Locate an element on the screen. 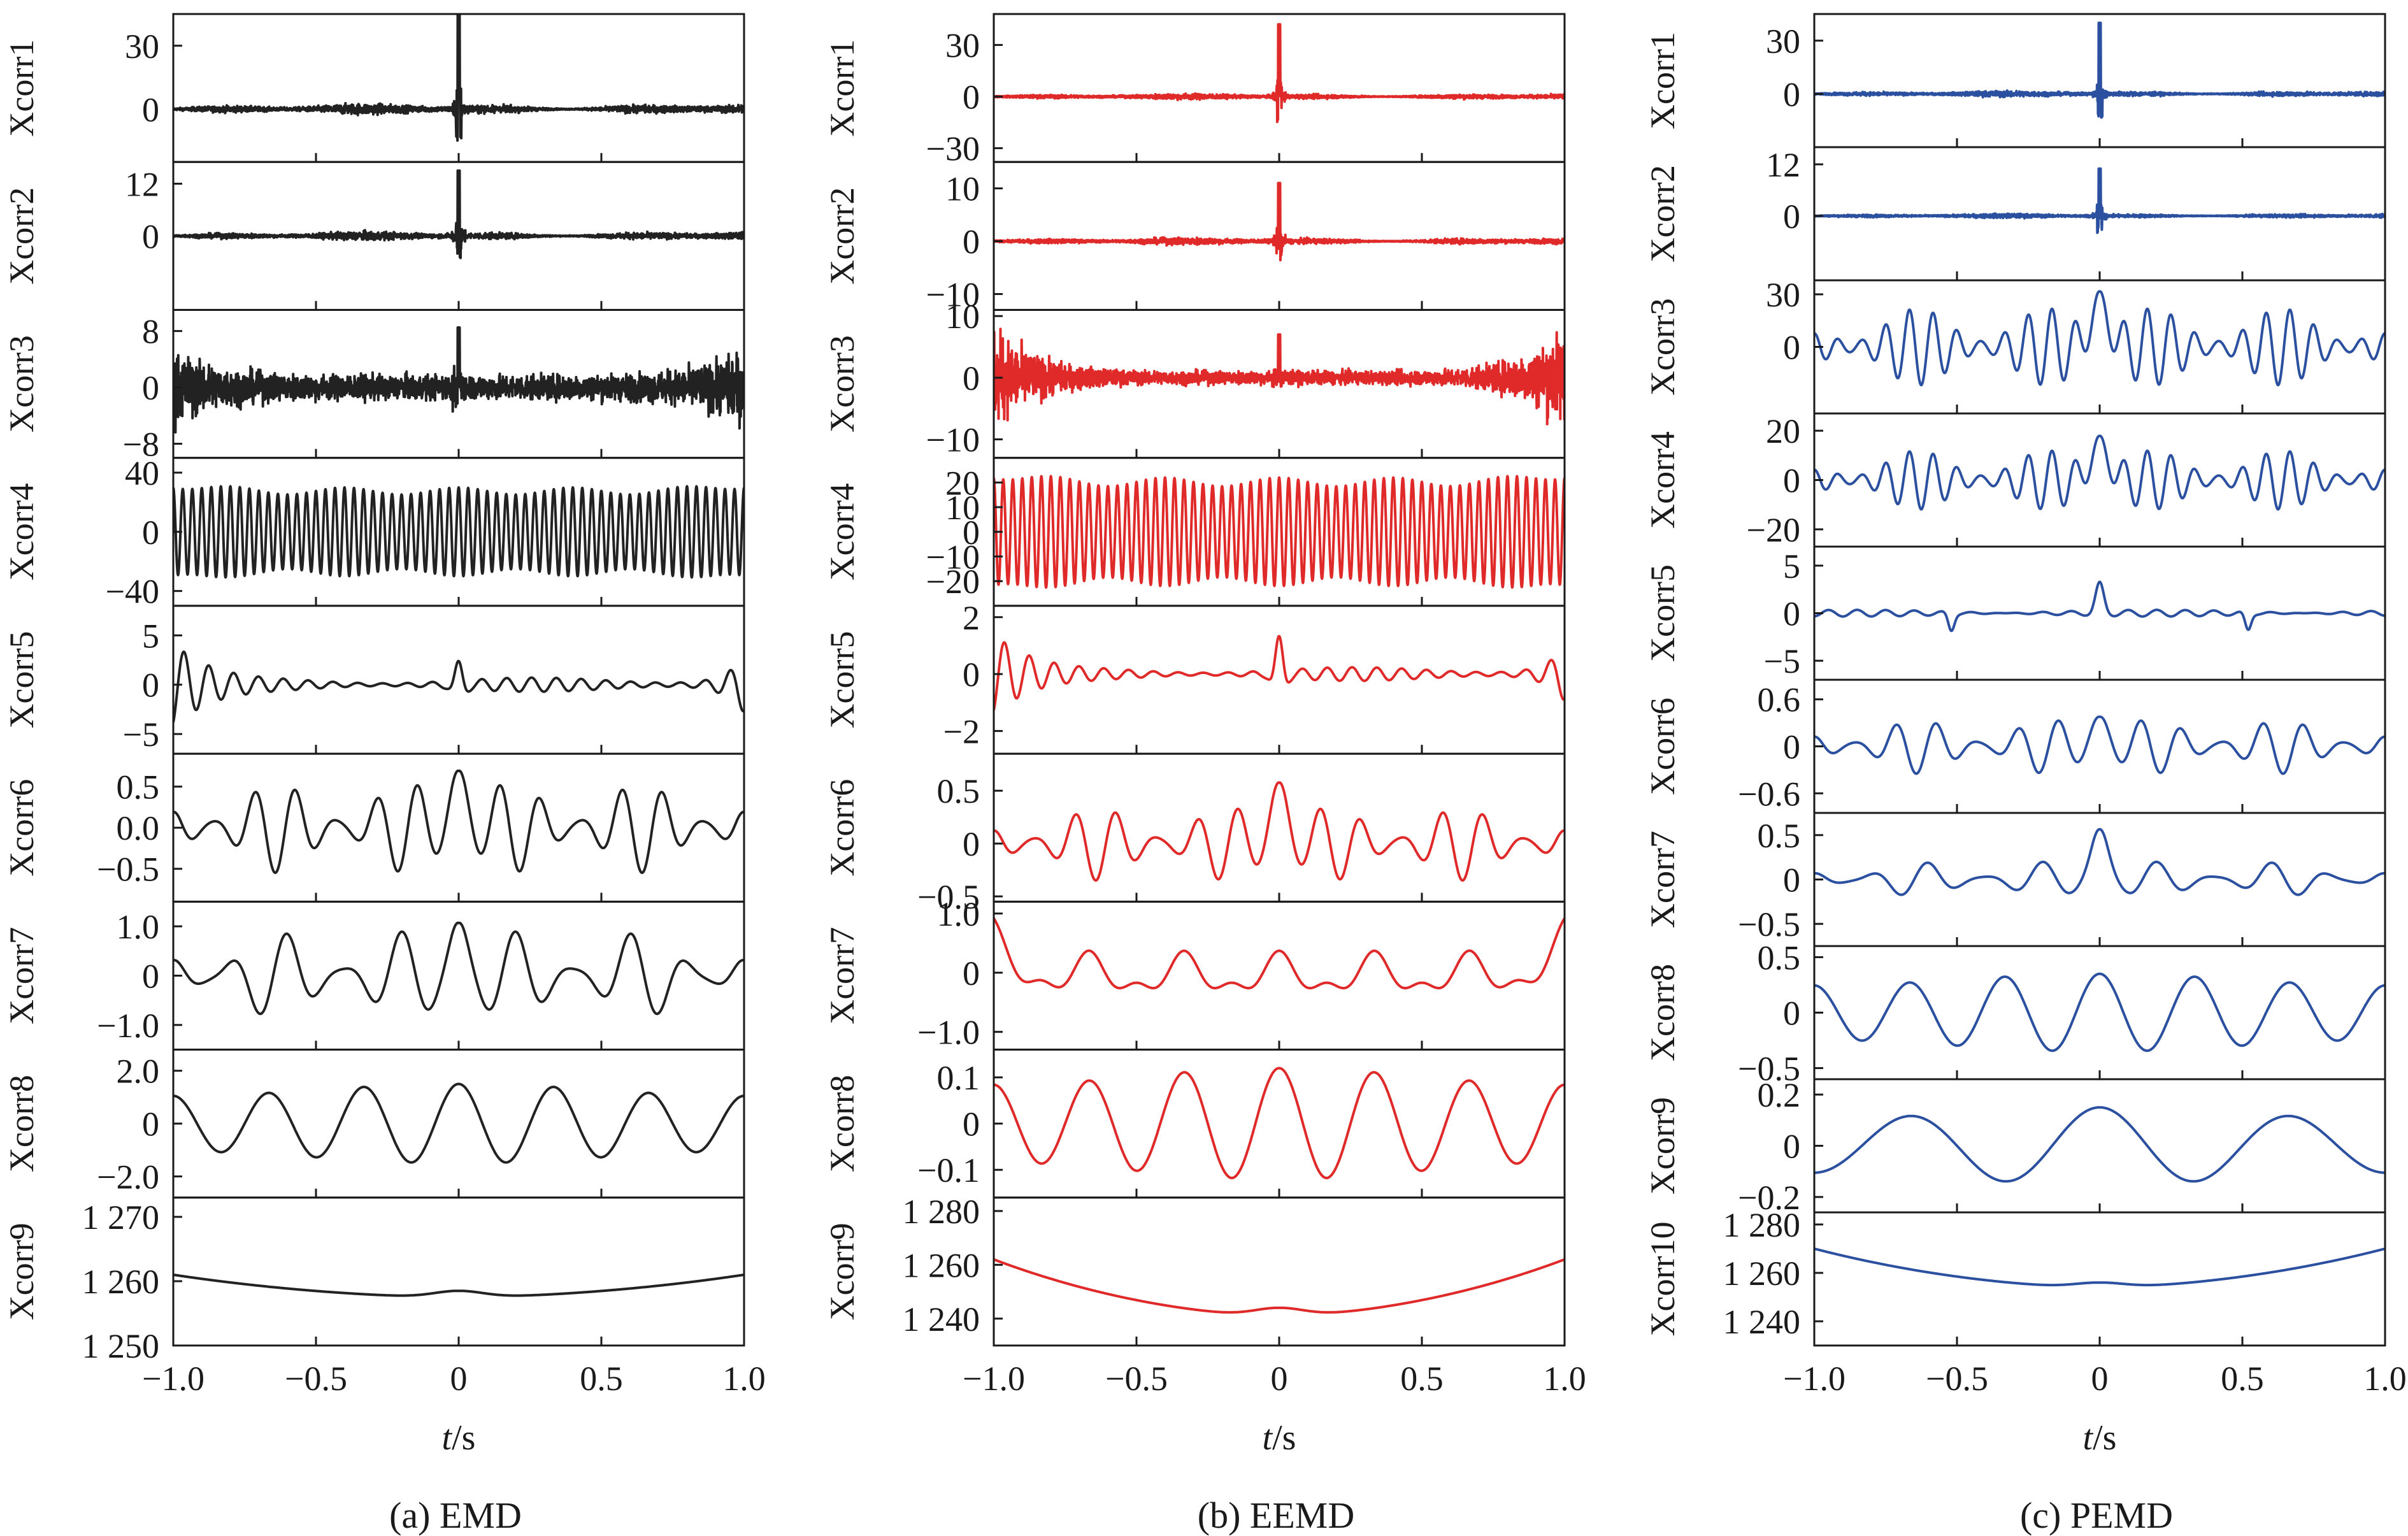 This screenshot has width=2408, height=1536. subplot-xcorr2: 0 12 Xcorr2 is located at coordinates (374, 236).